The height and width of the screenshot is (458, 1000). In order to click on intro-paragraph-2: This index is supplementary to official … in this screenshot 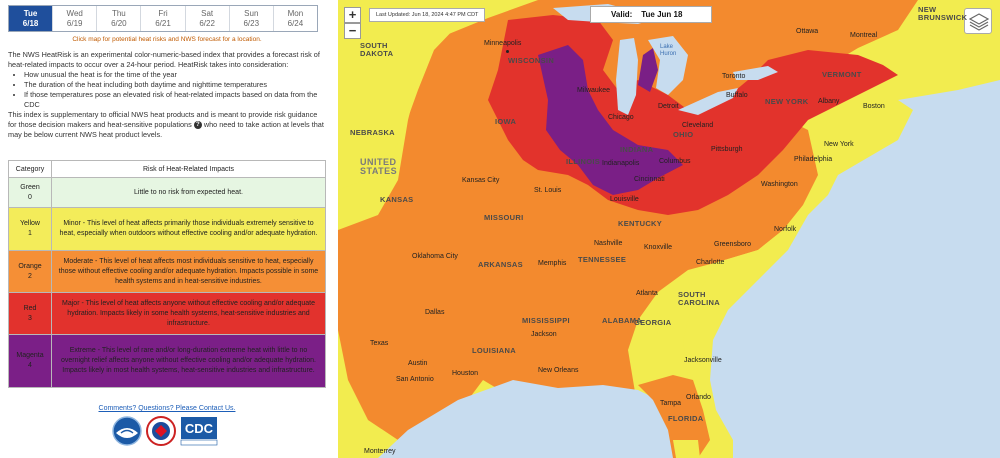, I will do `click(167, 125)`.